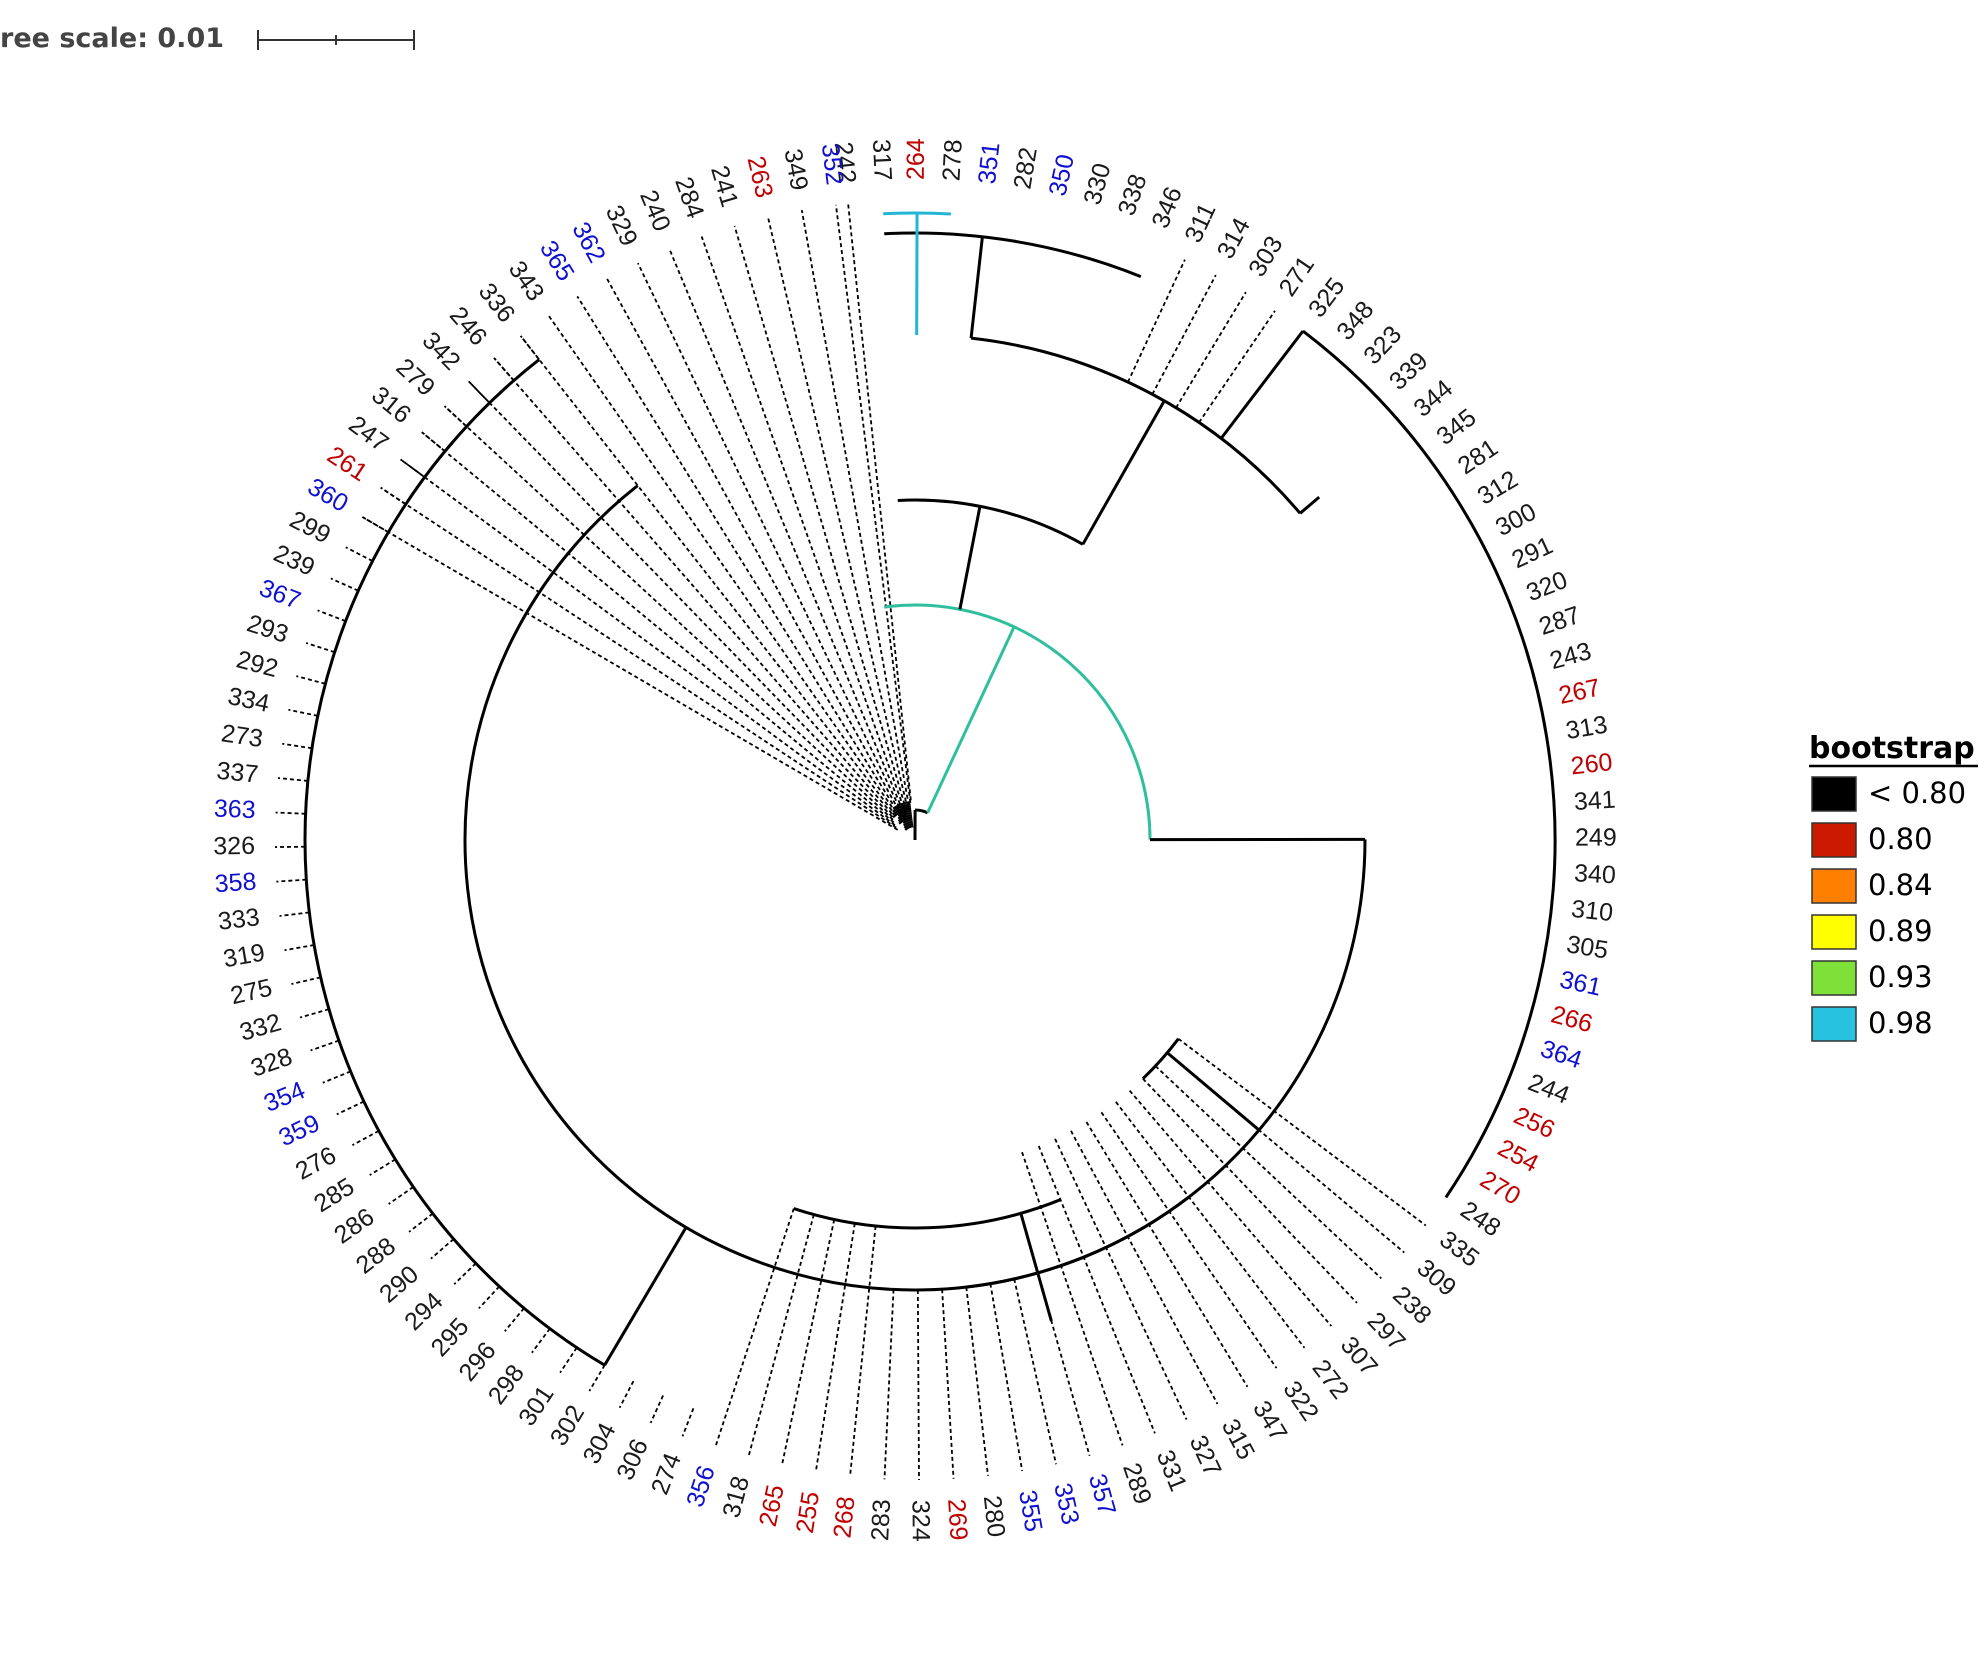 This screenshot has height=1666, width=1984. Describe the element at coordinates (1561, 1055) in the screenshot. I see `leaf-label: 364` at that location.